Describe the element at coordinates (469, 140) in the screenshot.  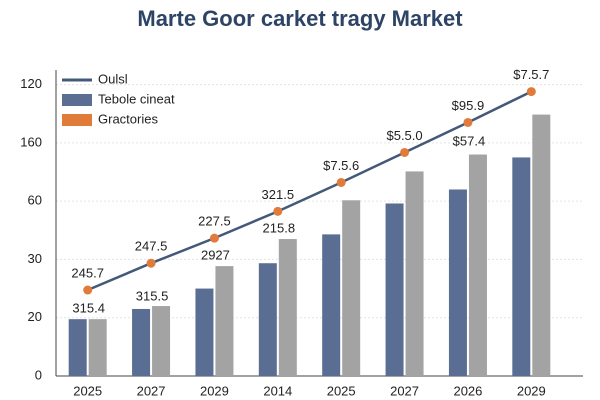
I see `annotation: $57.4` at that location.